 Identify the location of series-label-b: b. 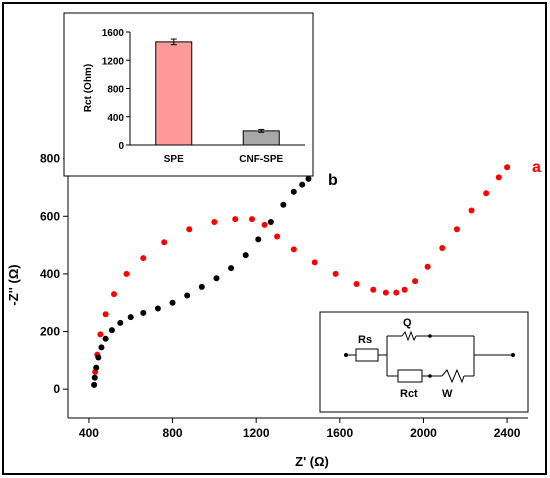
(333, 180).